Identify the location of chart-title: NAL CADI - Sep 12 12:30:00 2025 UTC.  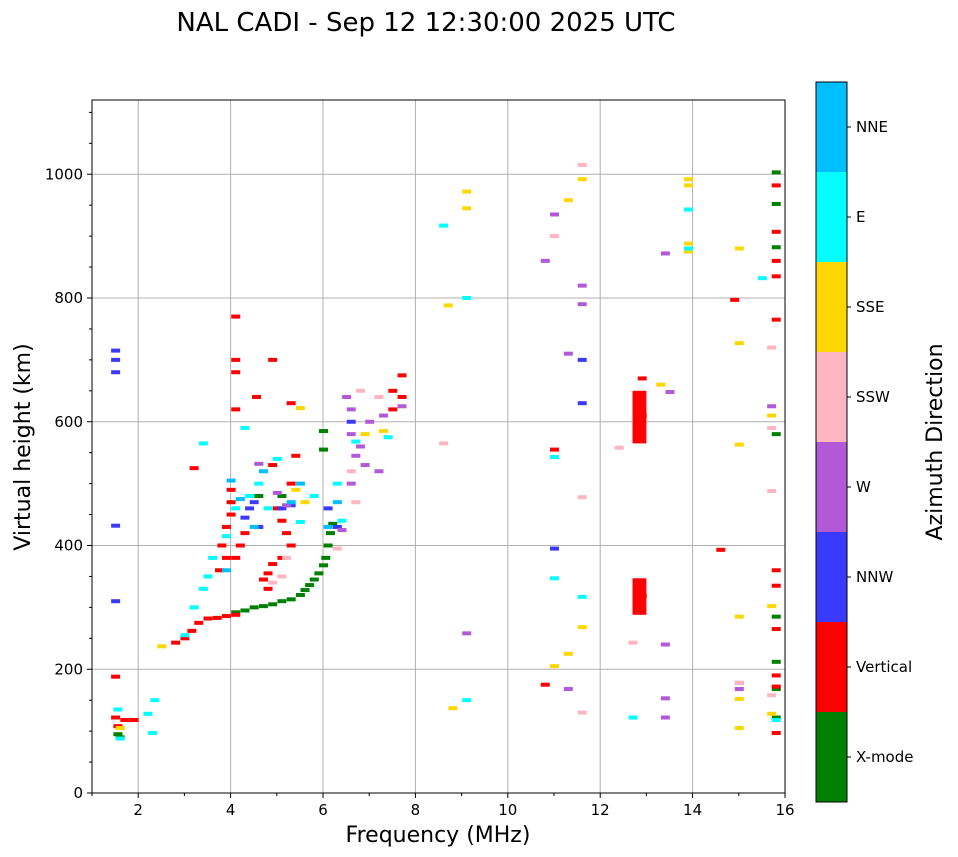
(425, 23).